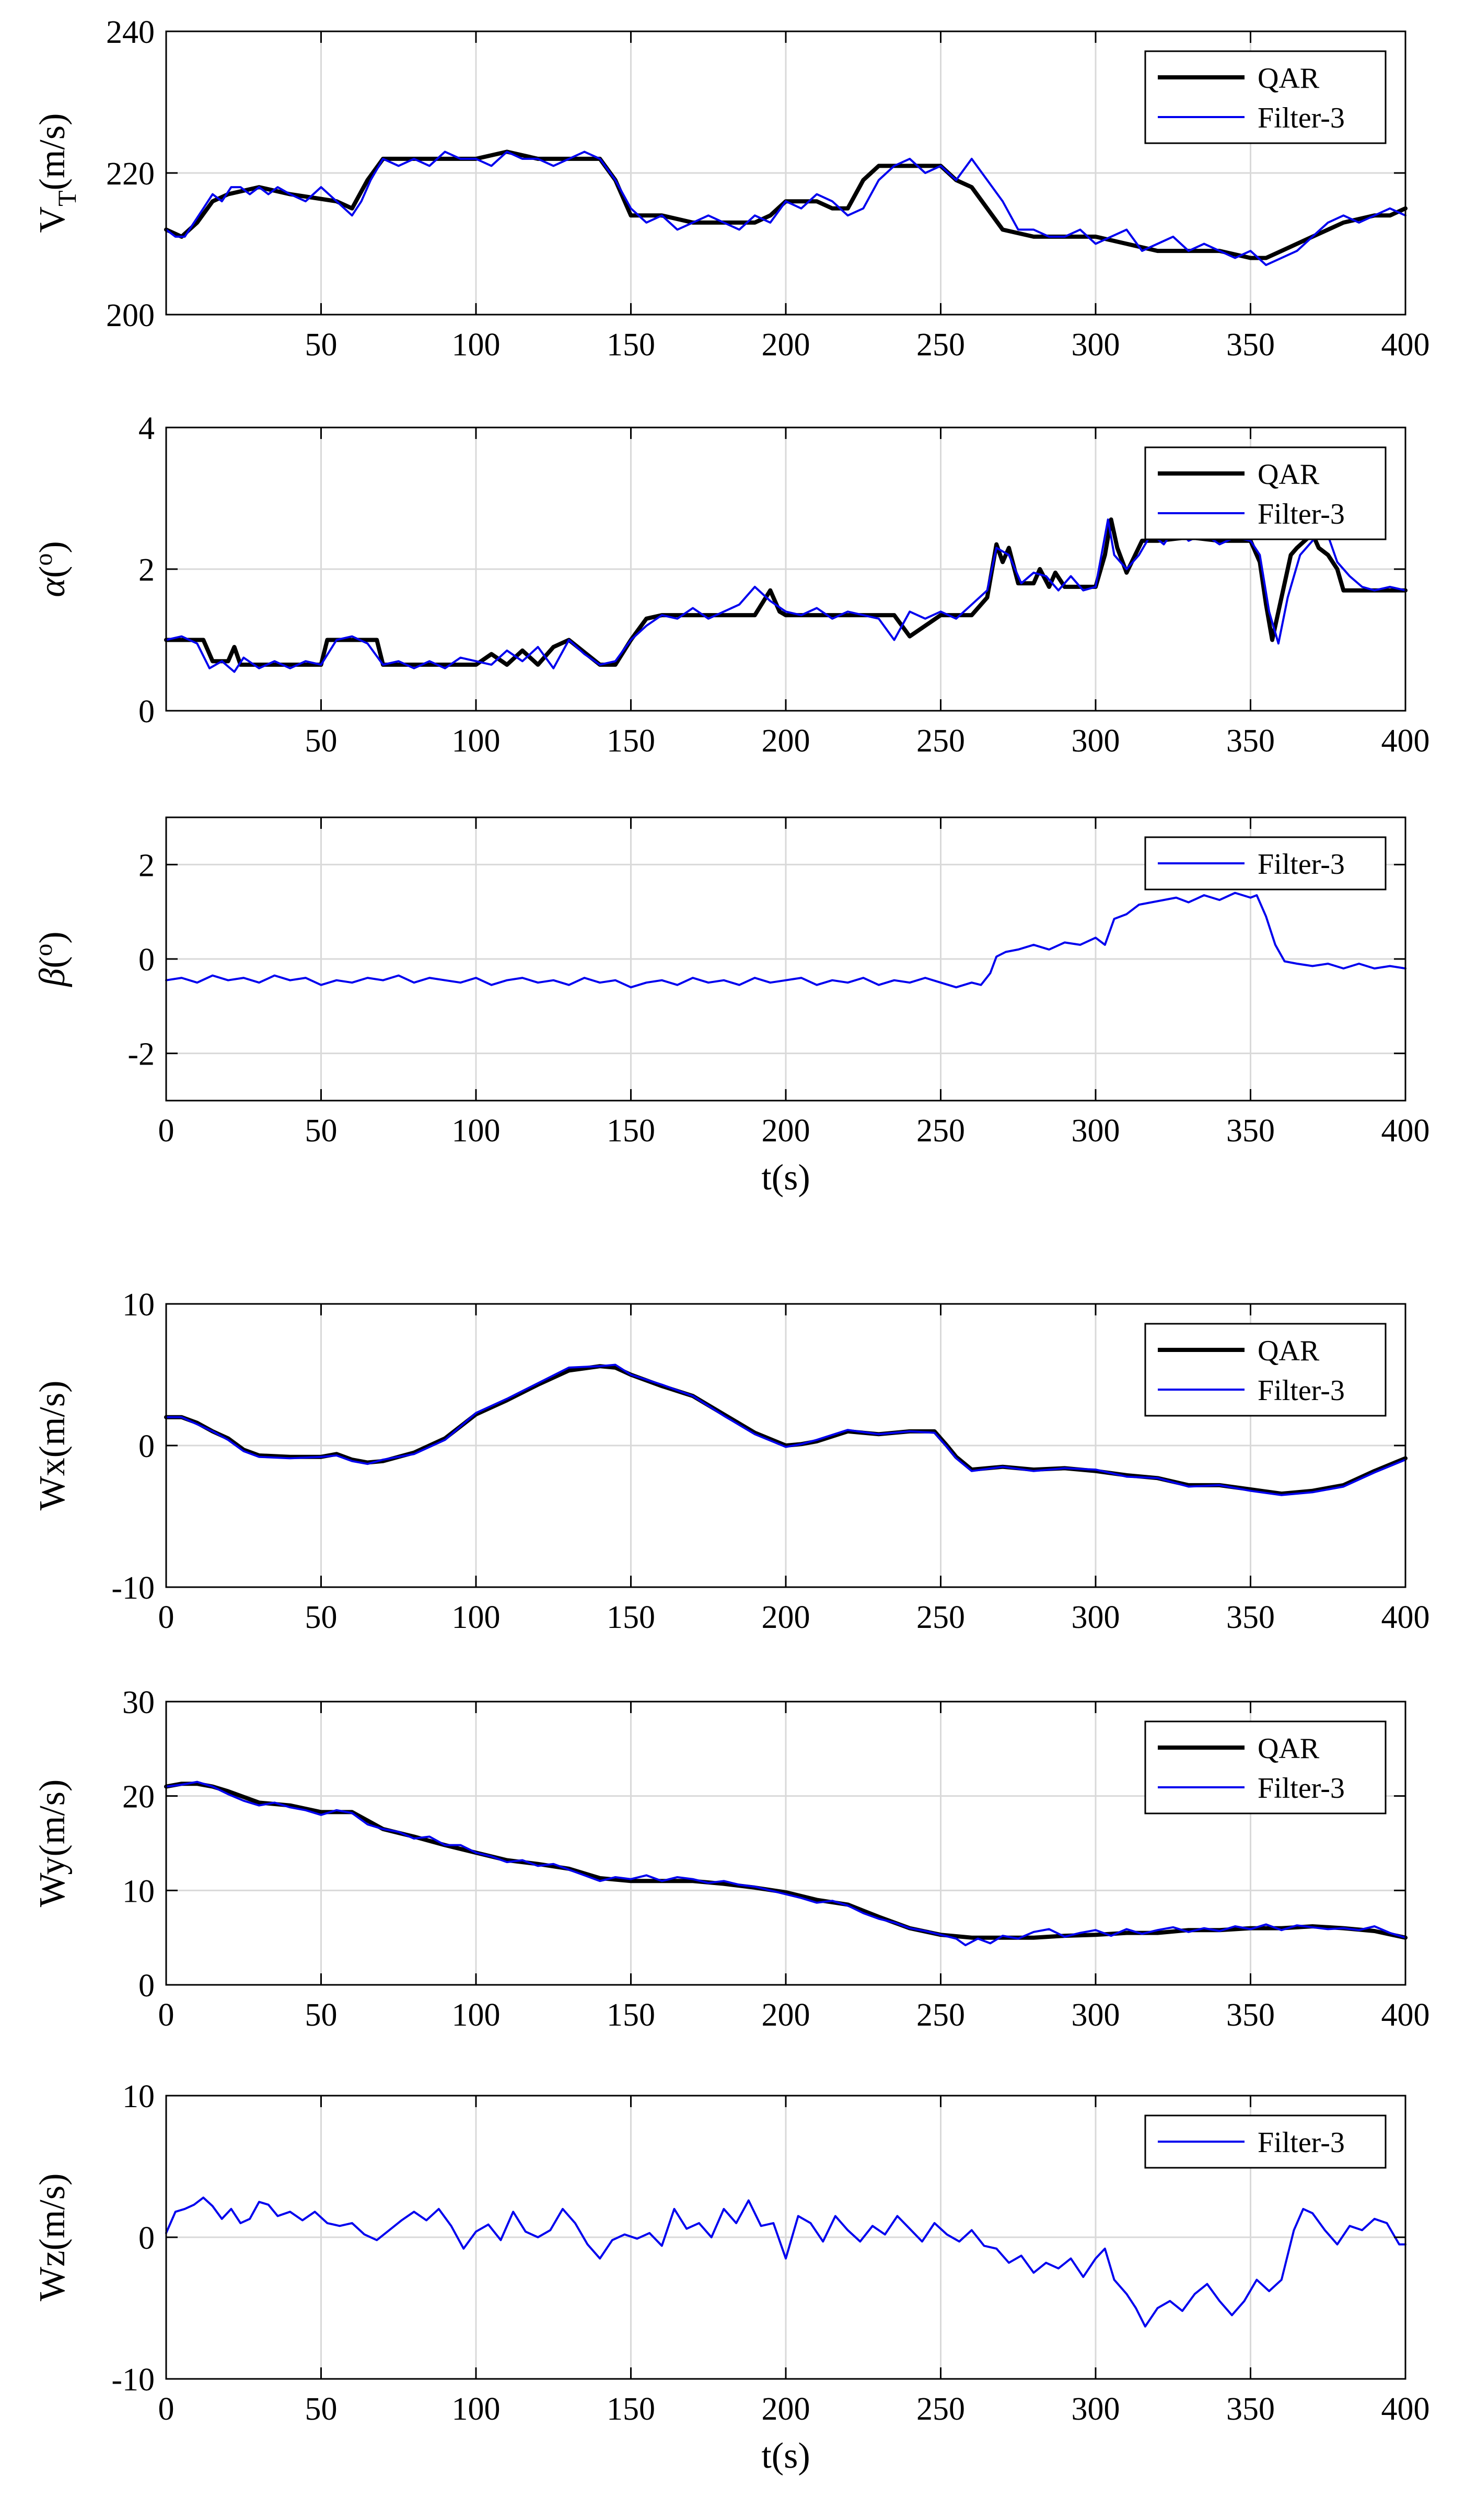  I want to click on y-axis-label-main: Wx(m/s), so click(52, 1446).